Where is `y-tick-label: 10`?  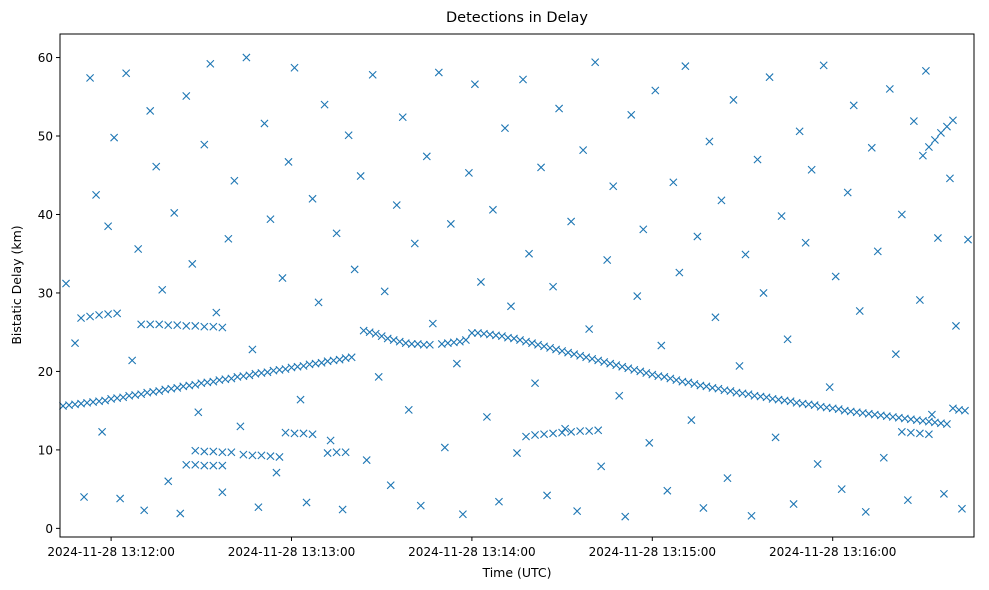 y-tick-label: 10 is located at coordinates (45, 450).